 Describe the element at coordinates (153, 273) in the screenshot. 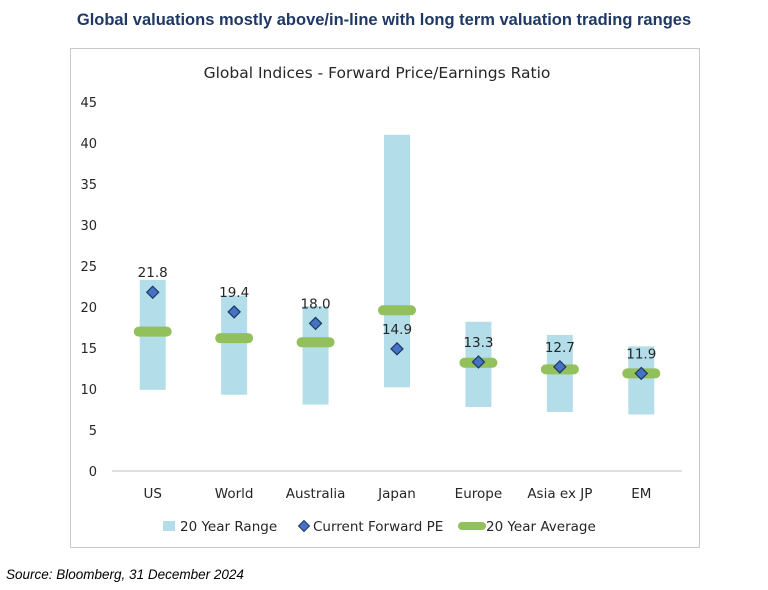

I see `data-label: 21.8` at that location.